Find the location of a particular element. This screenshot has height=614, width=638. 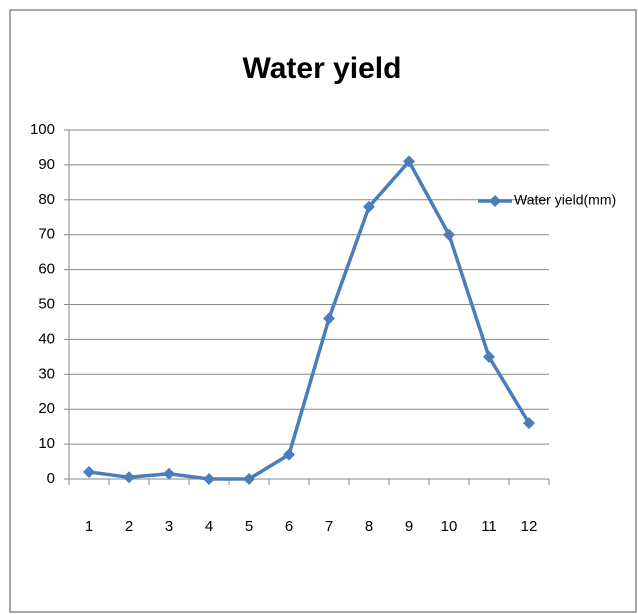

x-tick-label: 5 is located at coordinates (249, 526).